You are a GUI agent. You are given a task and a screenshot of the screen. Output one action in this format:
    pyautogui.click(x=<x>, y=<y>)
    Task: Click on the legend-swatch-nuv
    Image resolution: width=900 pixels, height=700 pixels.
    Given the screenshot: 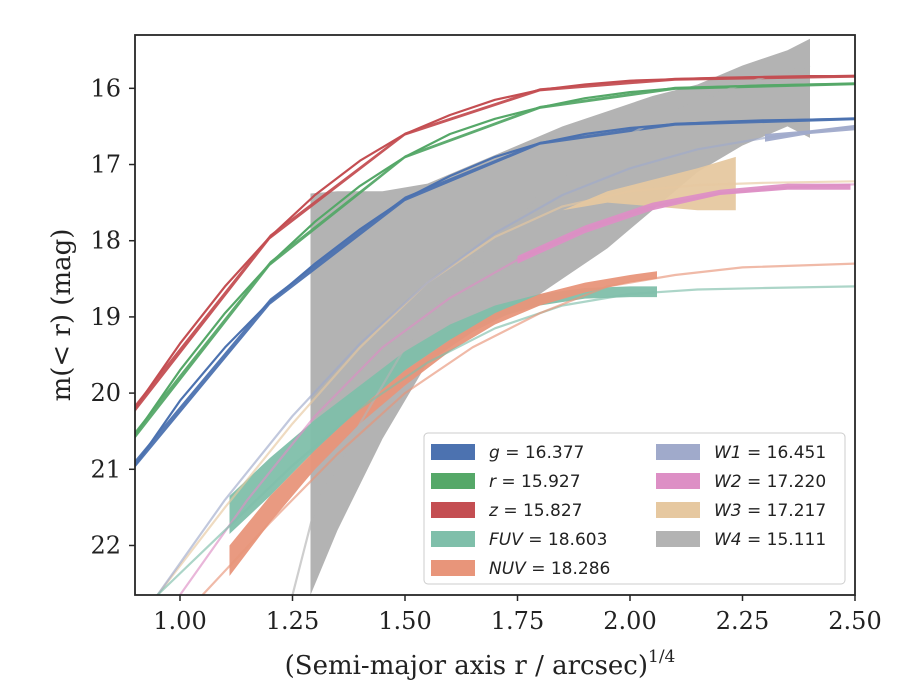 What is the action you would take?
    pyautogui.click(x=453, y=568)
    